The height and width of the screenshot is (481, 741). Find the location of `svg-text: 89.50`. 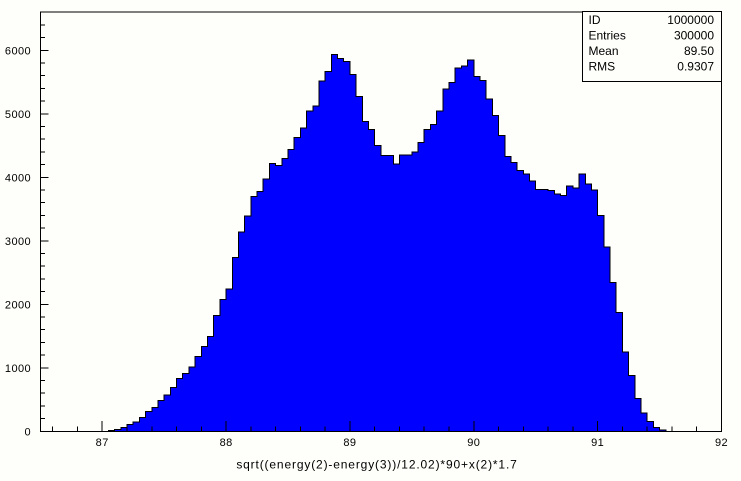

svg-text: 89.50 is located at coordinates (699, 51).